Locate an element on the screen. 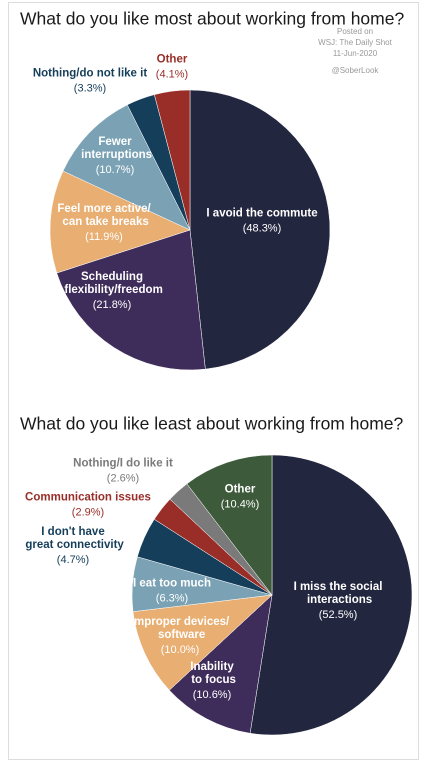 The width and height of the screenshot is (425, 765). slice-label: Communication issues is located at coordinates (88, 498).